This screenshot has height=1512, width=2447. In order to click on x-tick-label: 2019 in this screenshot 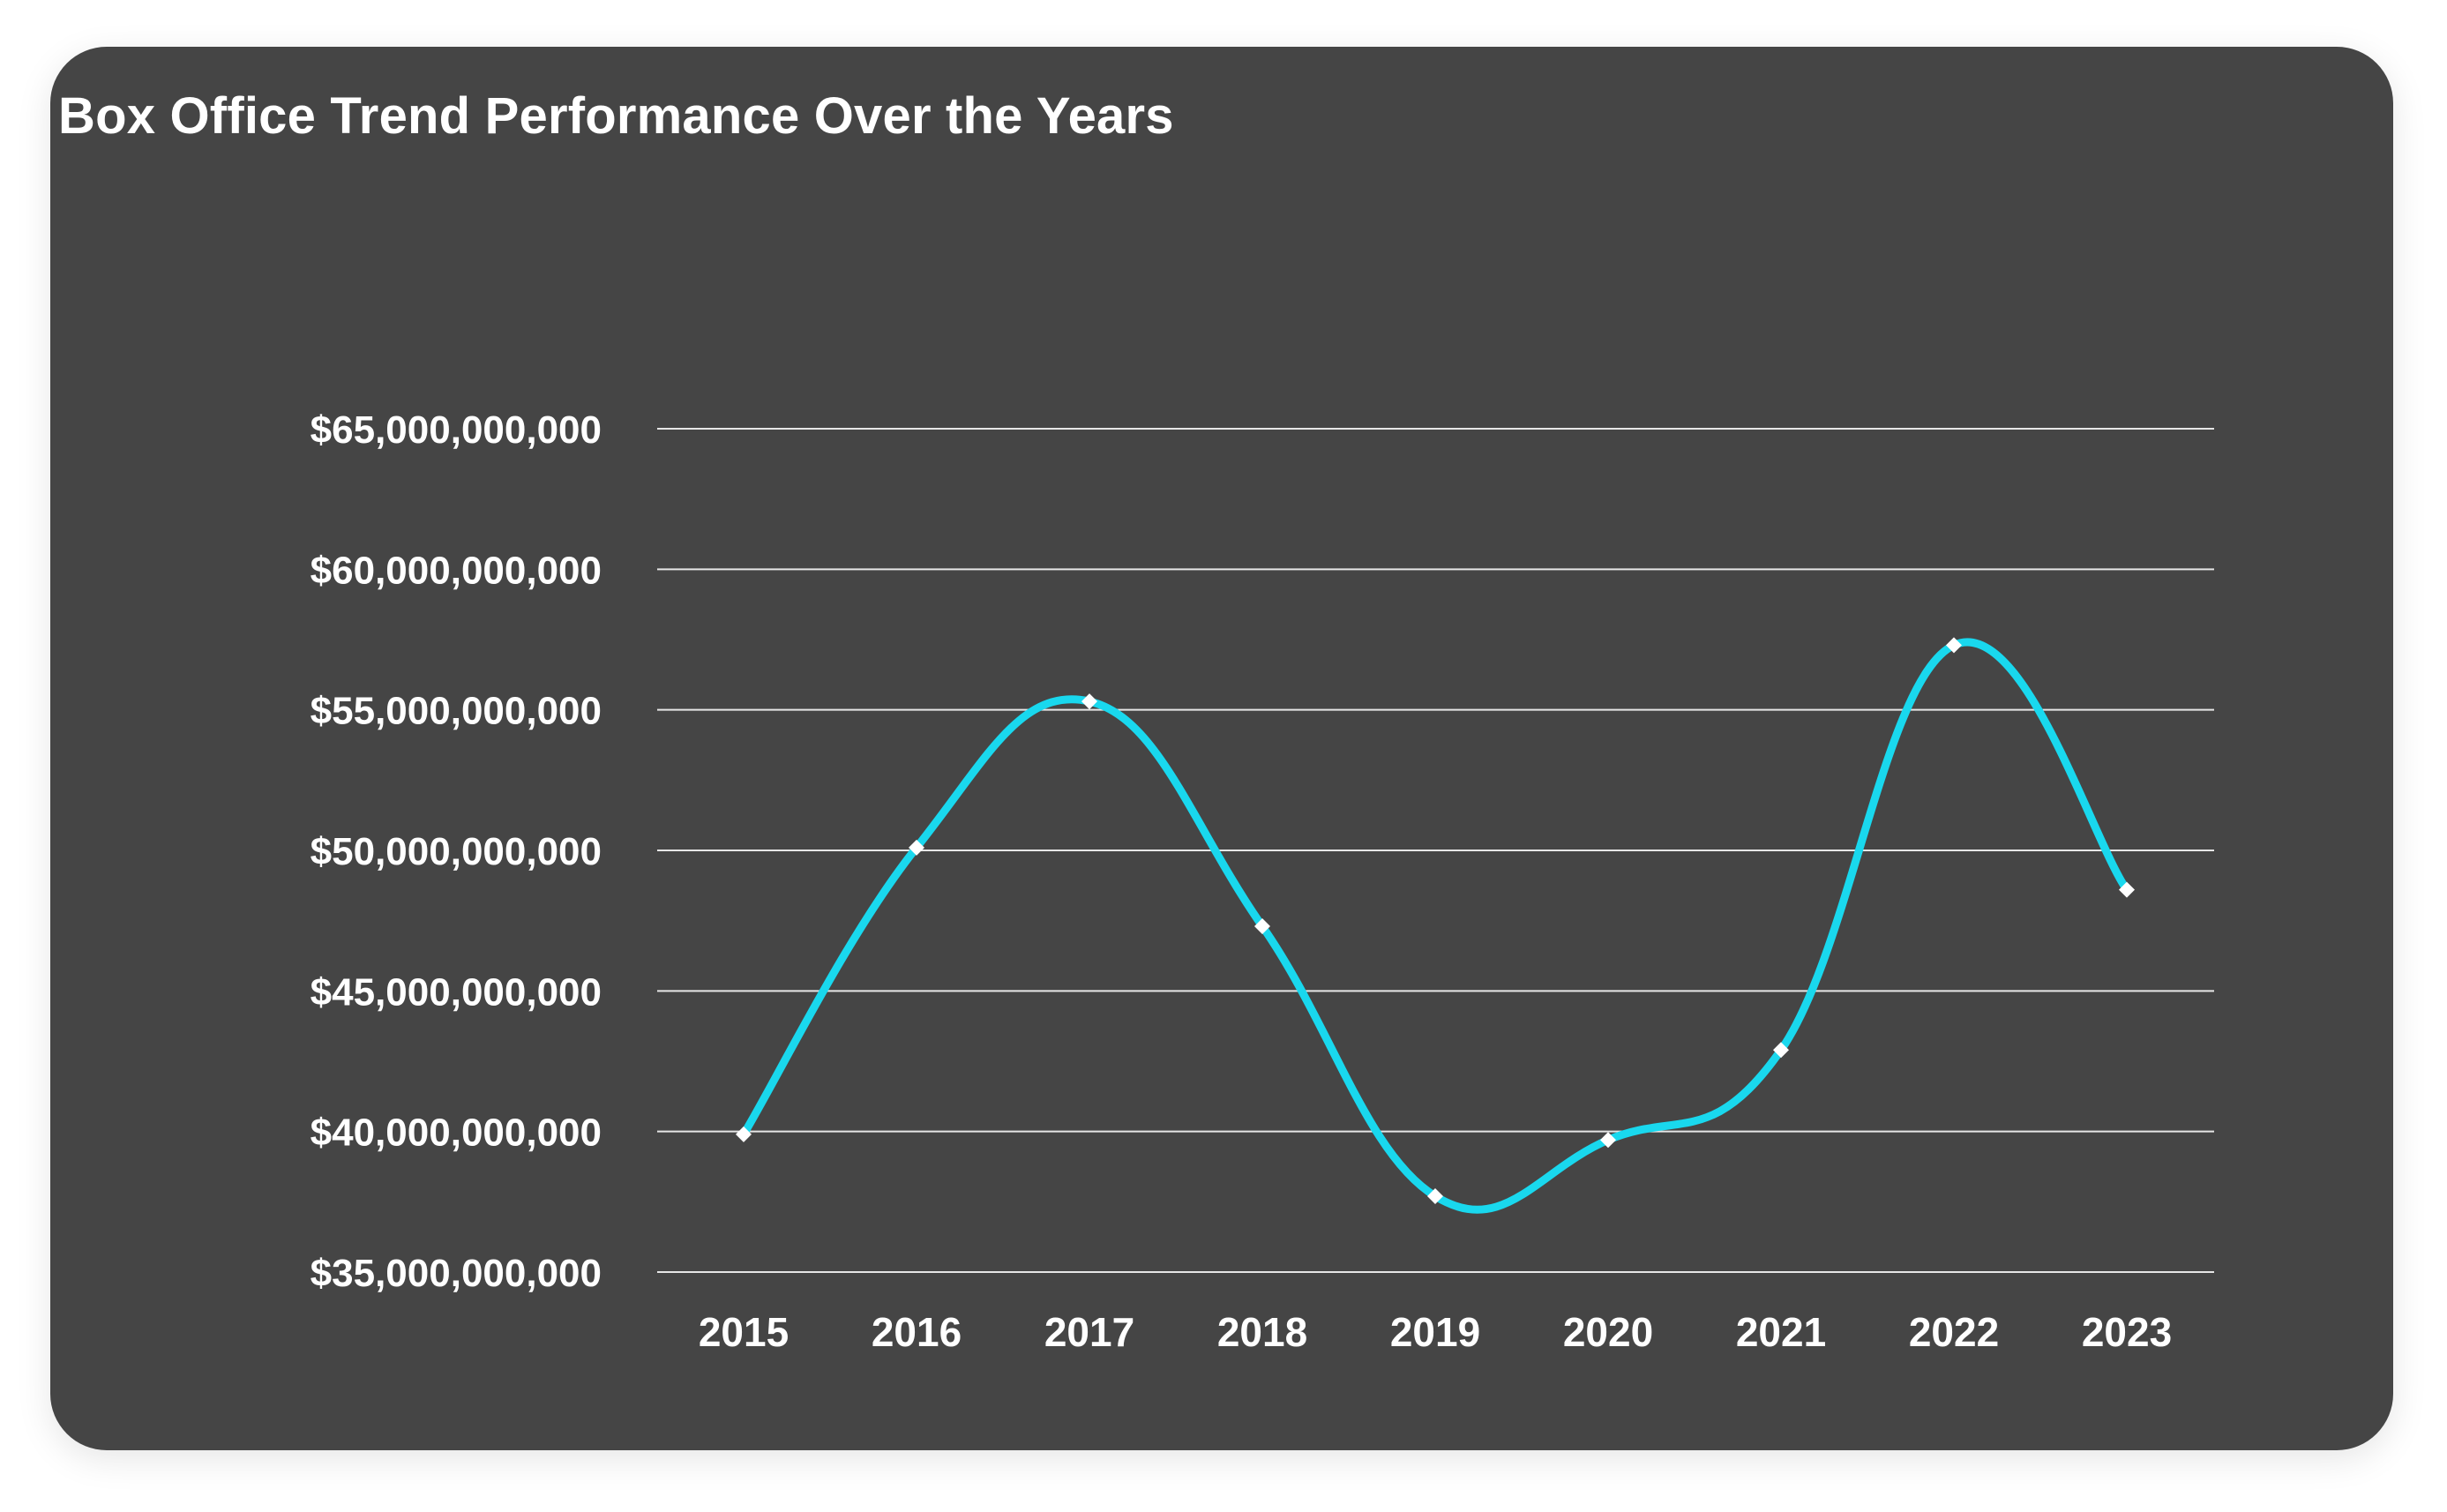, I will do `click(1435, 1332)`.